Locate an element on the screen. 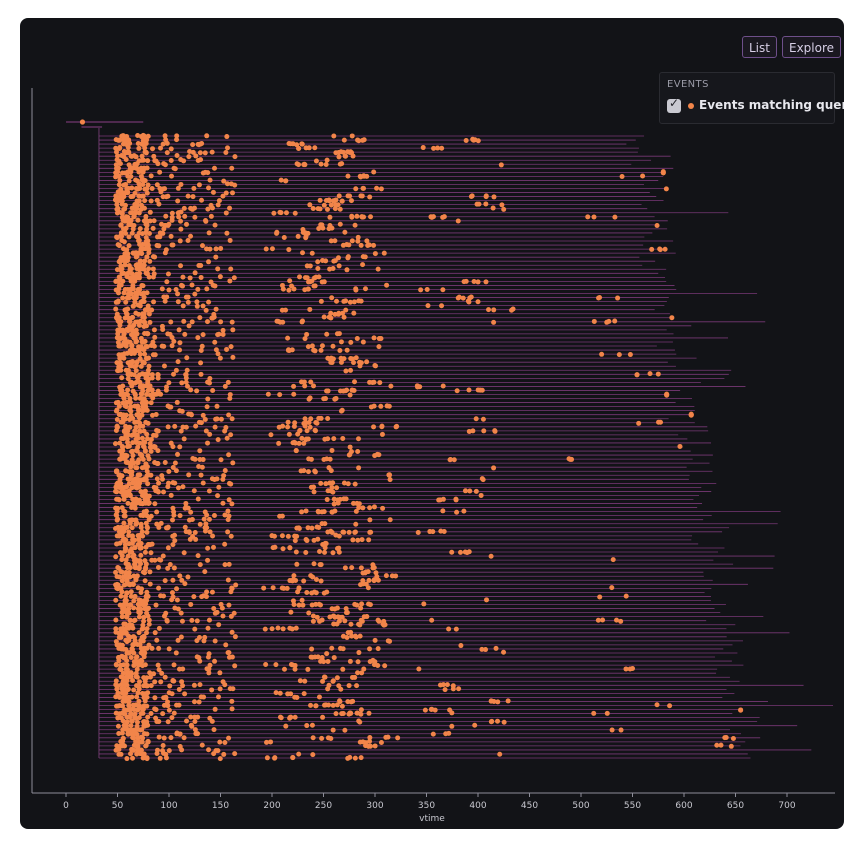 The image size is (868, 856). x-tick-label: 600 is located at coordinates (683, 806).